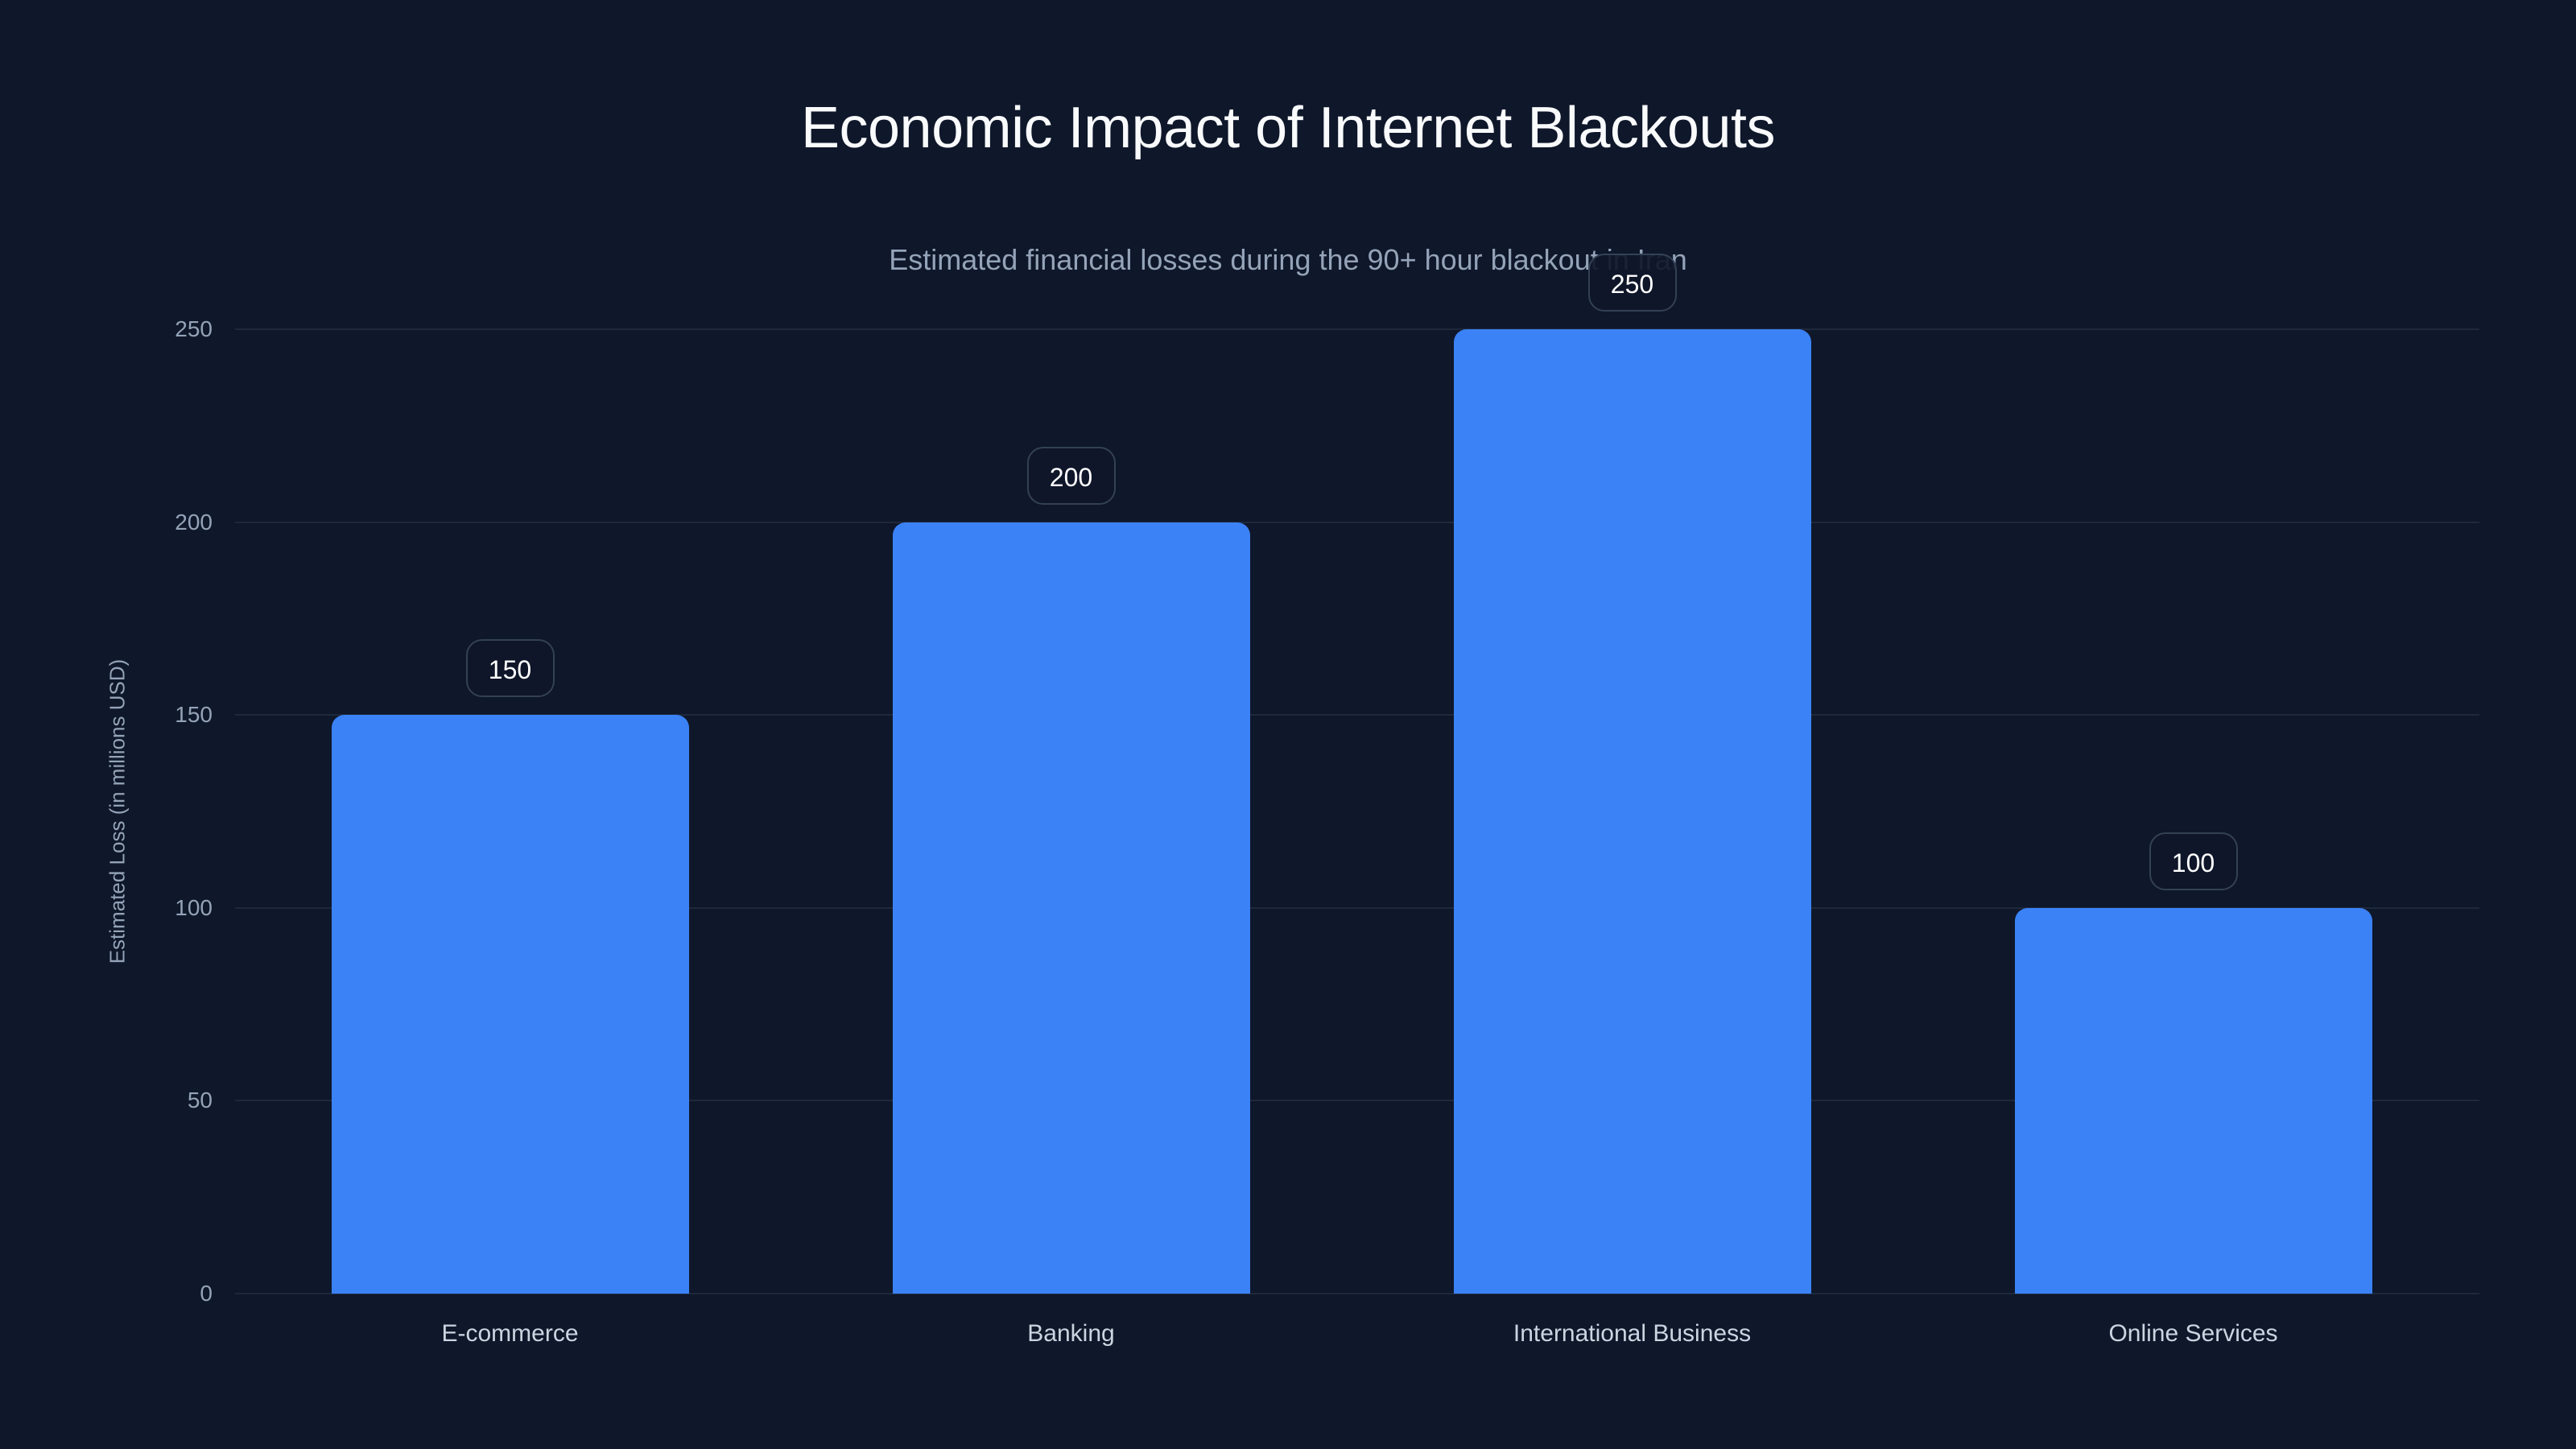  I want to click on y-tick-label: 0, so click(206, 1293).